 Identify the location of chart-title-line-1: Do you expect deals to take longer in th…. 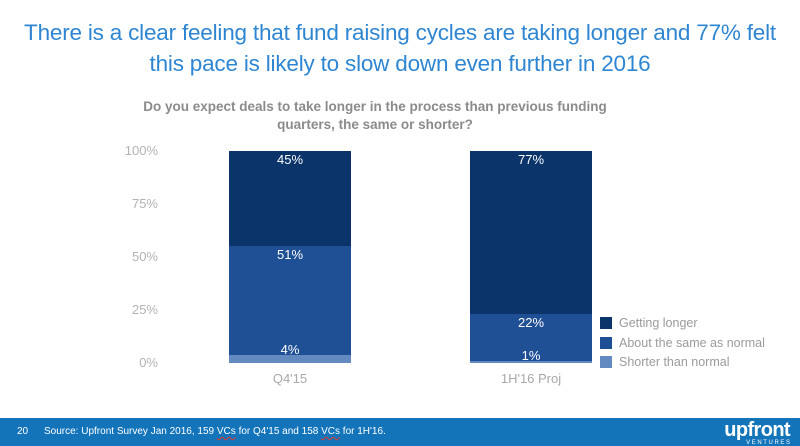
(375, 106).